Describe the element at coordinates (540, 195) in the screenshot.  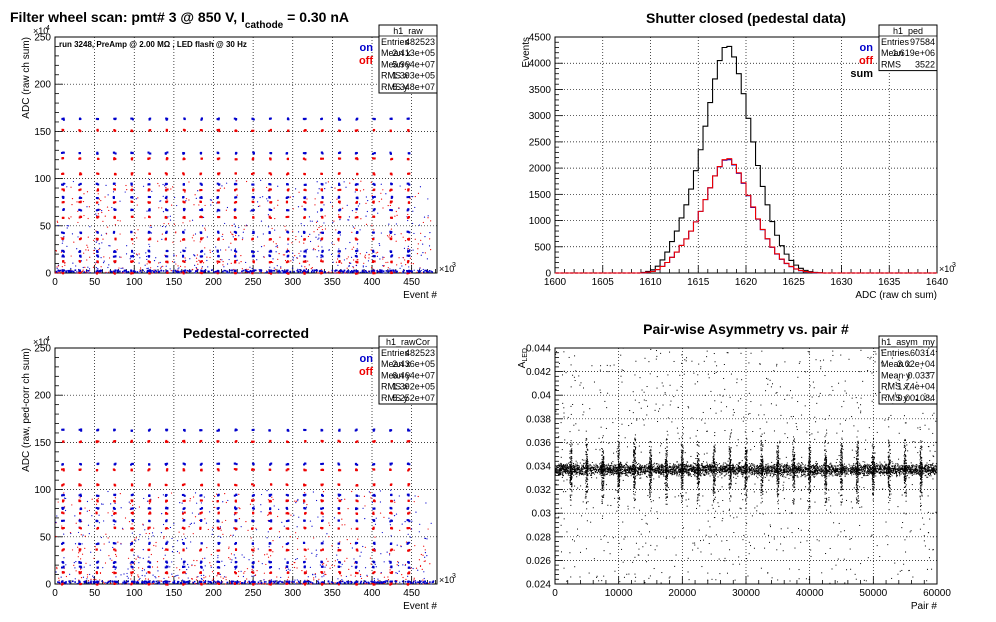
I see `ped-ytick-label: 1500` at that location.